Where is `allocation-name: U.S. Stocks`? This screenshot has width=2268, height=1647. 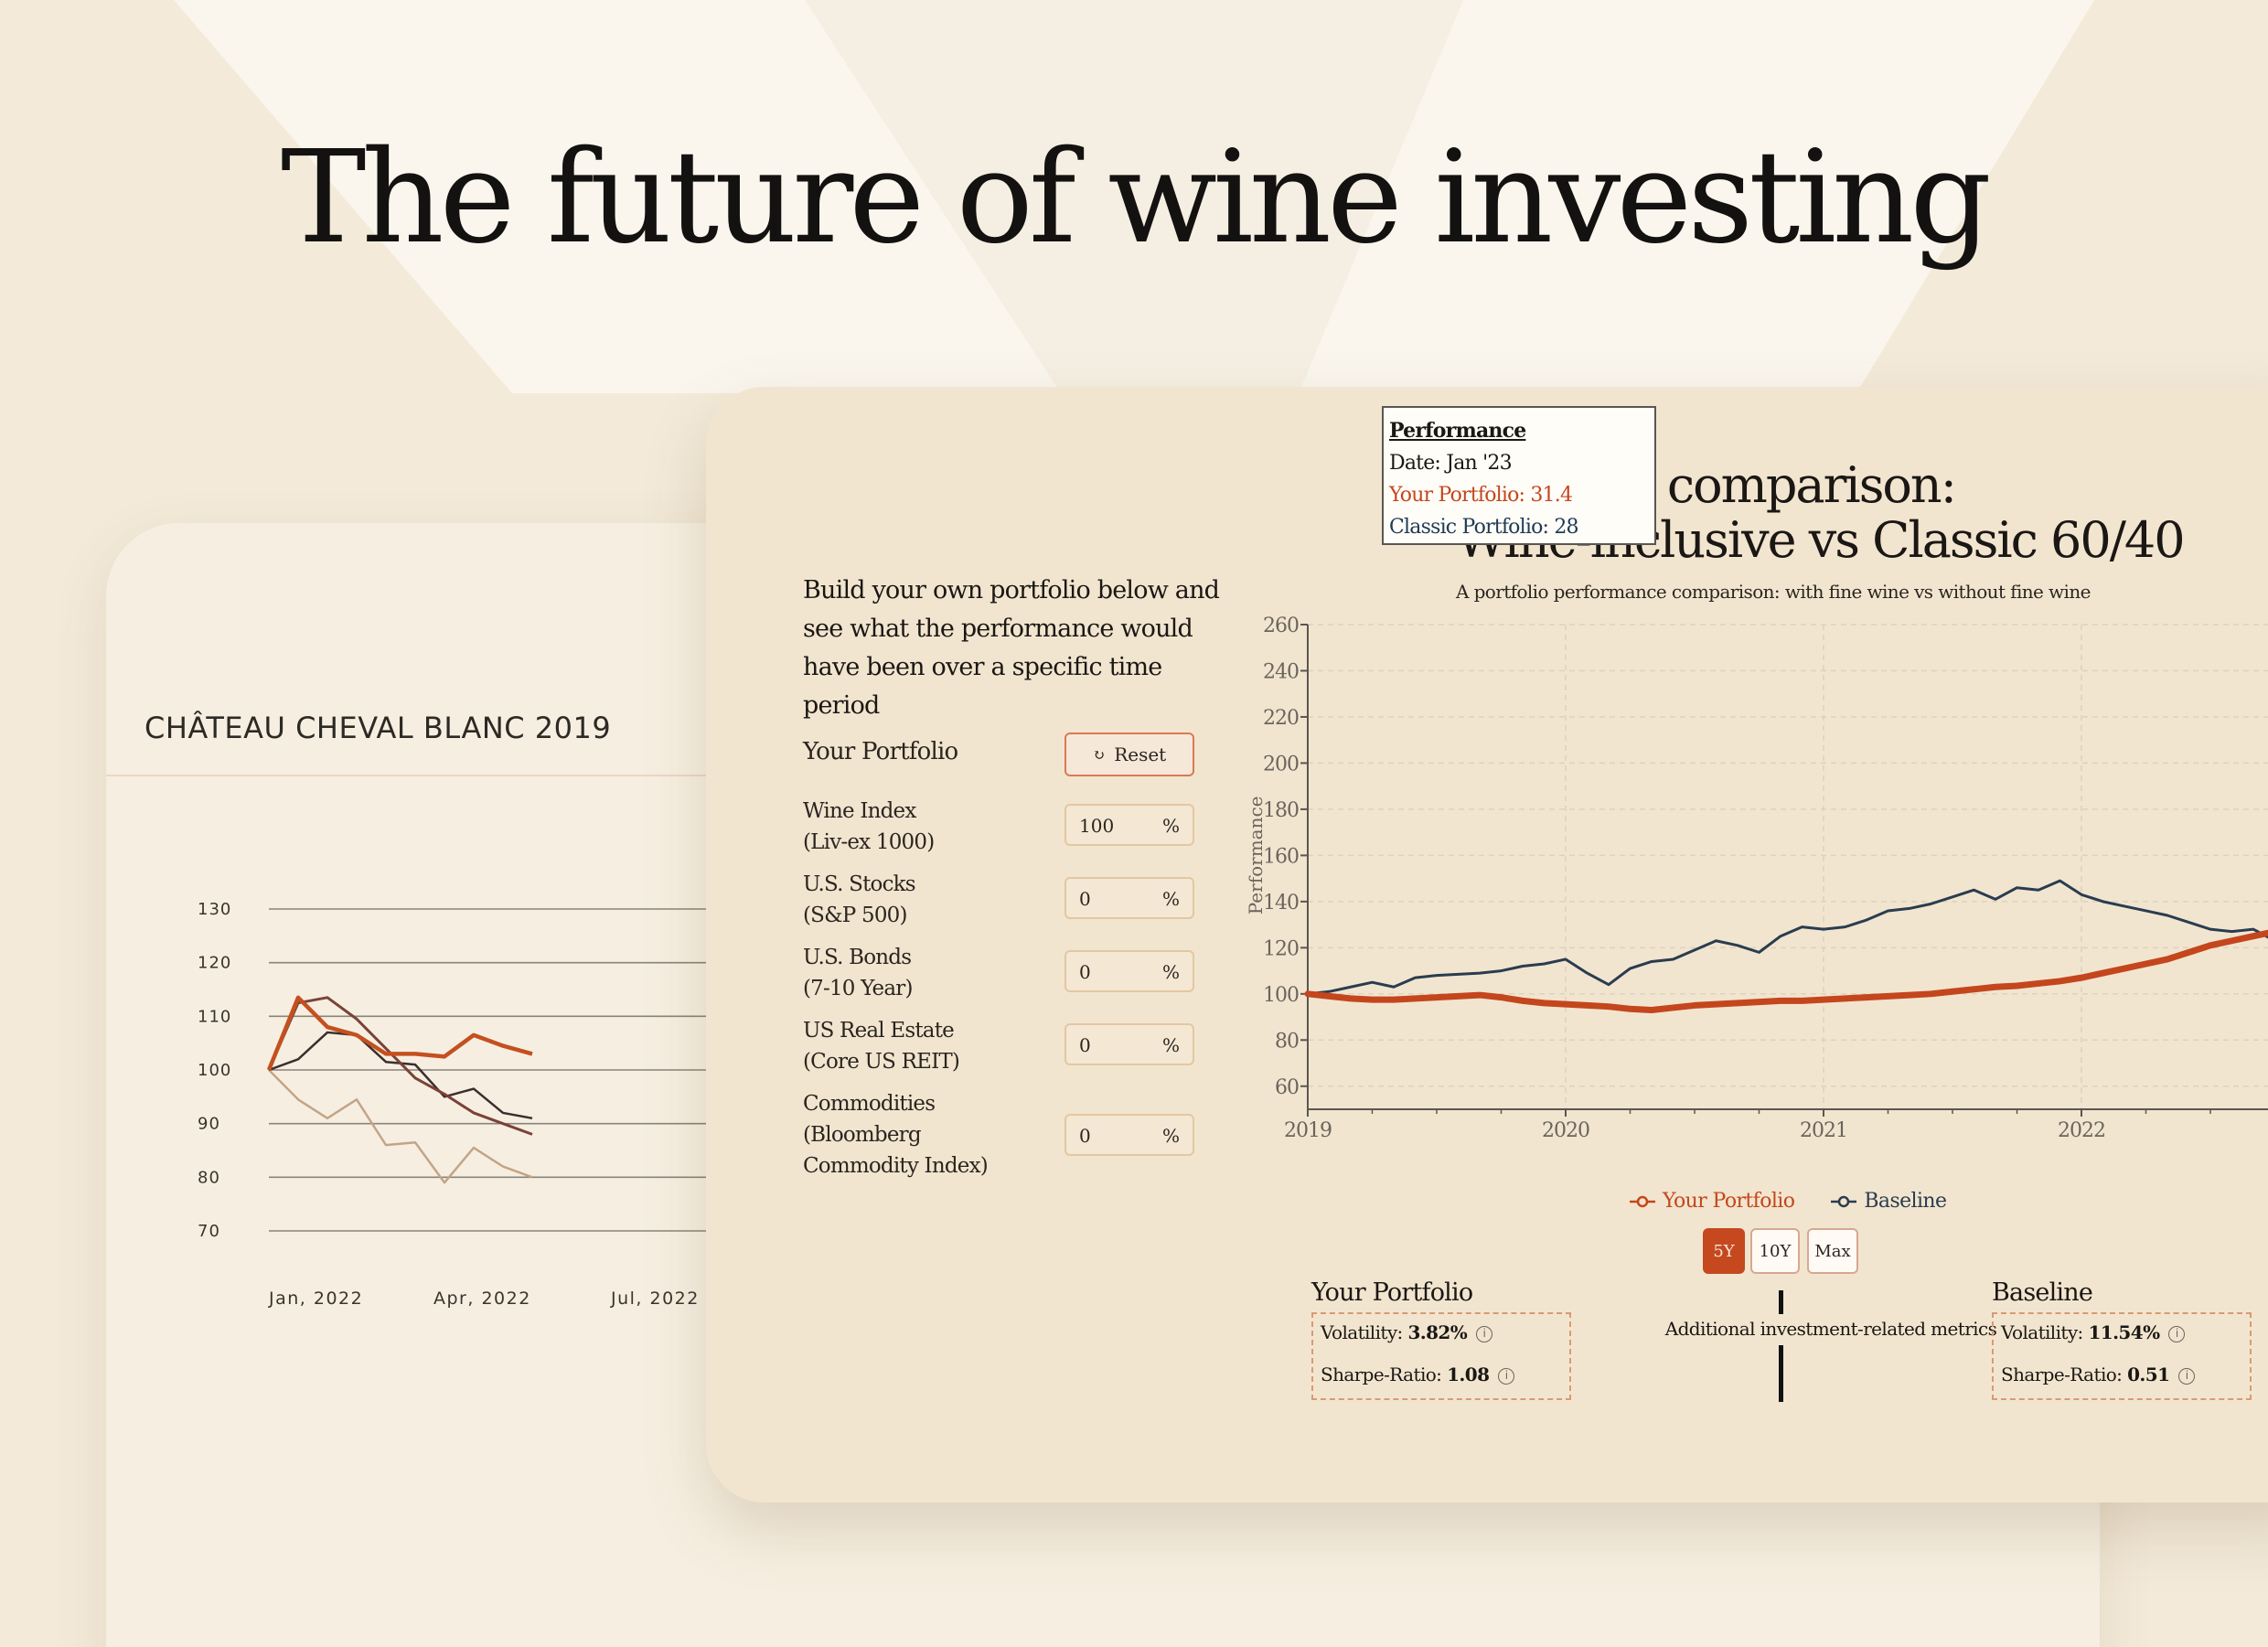 allocation-name: U.S. Stocks is located at coordinates (859, 884).